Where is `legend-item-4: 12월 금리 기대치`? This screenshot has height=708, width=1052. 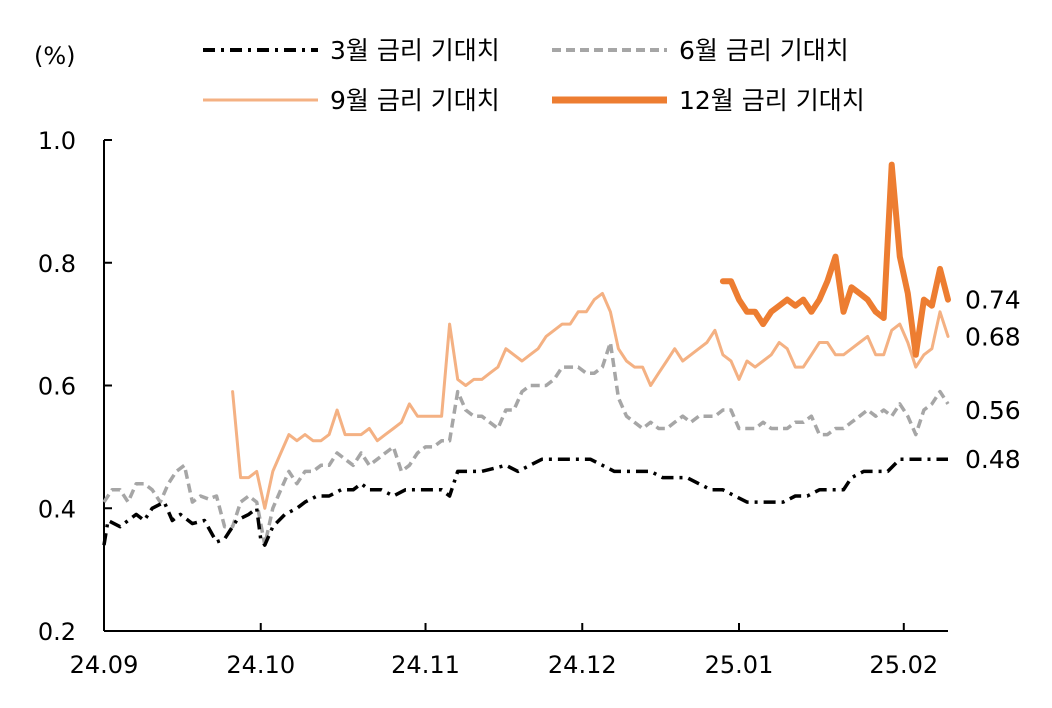 legend-item-4: 12월 금리 기대치 is located at coordinates (708, 100).